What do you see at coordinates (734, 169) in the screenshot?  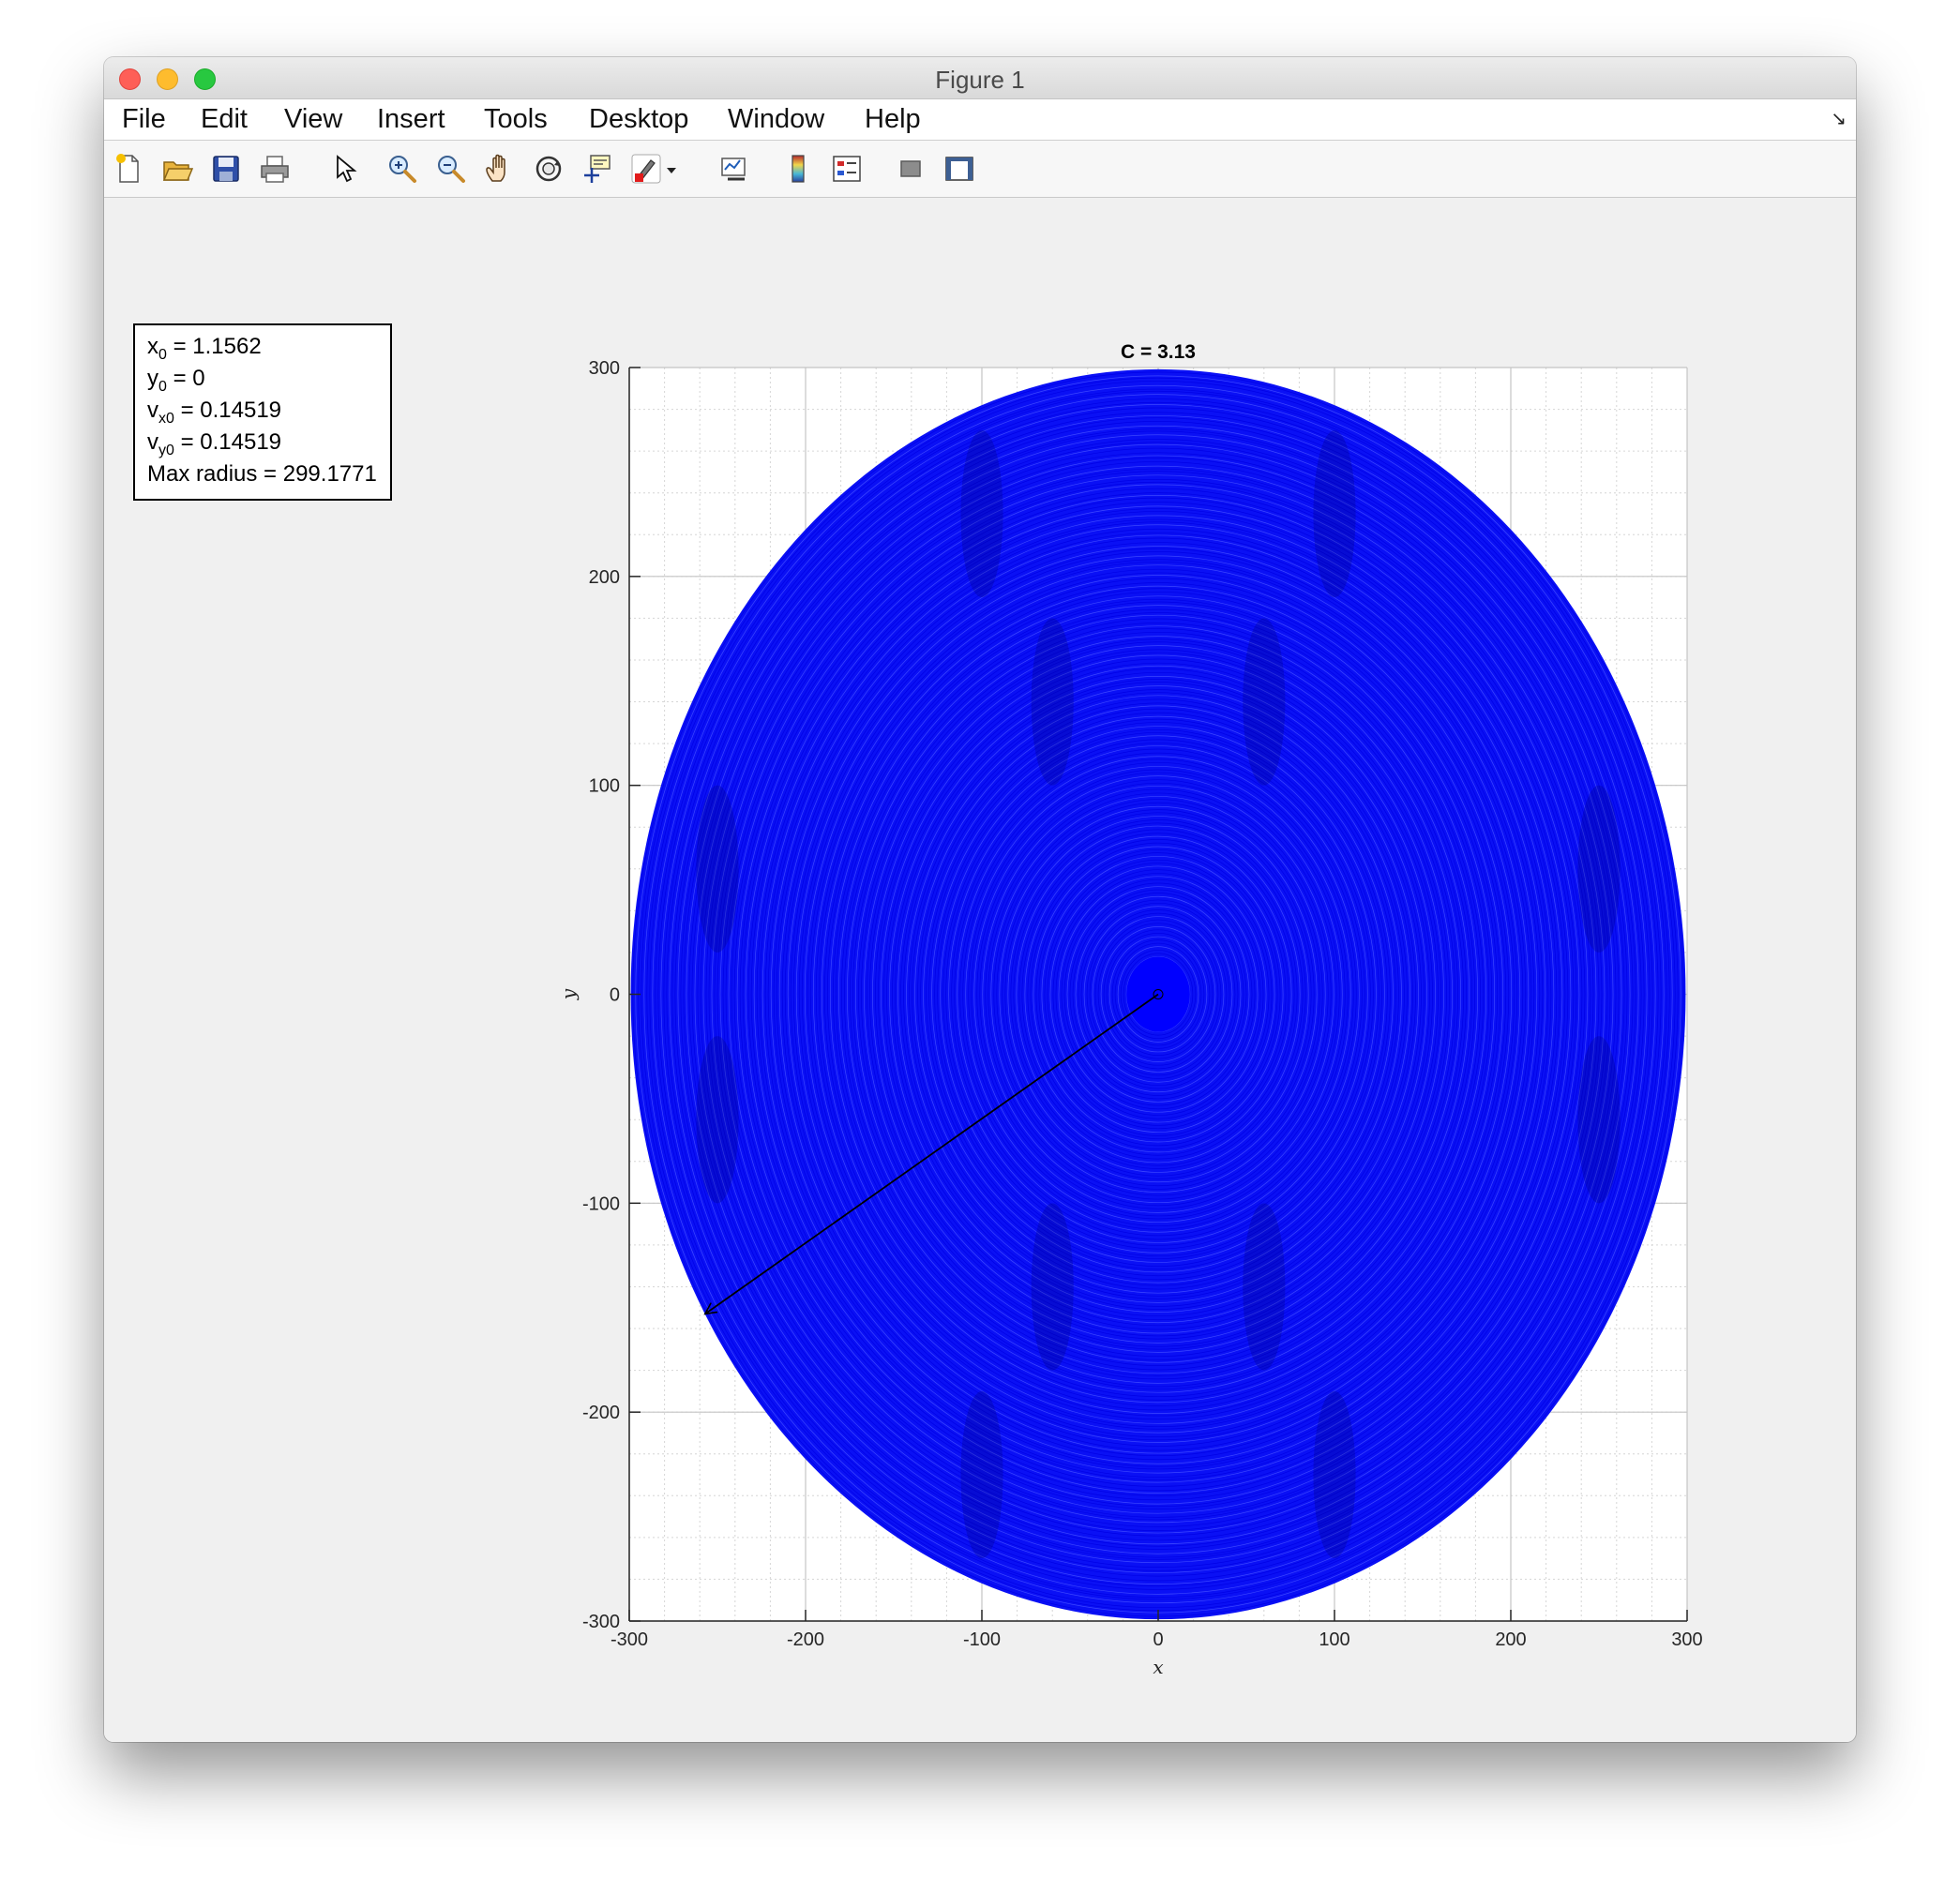 I see `link-plot-icon` at bounding box center [734, 169].